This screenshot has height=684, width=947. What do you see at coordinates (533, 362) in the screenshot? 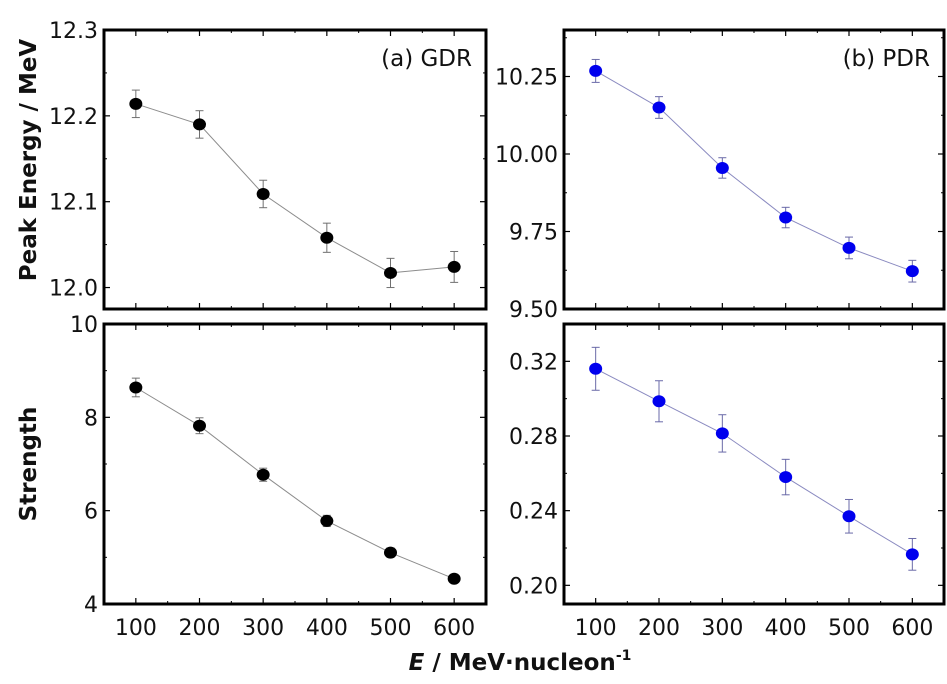
I see `y-tick-label: 0.32` at bounding box center [533, 362].